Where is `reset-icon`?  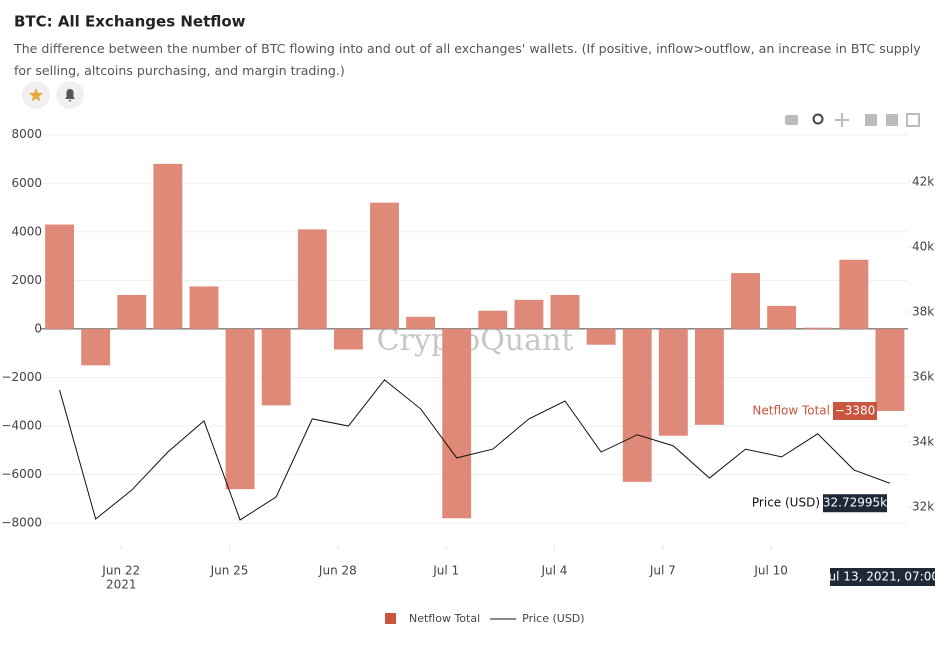 reset-icon is located at coordinates (913, 120).